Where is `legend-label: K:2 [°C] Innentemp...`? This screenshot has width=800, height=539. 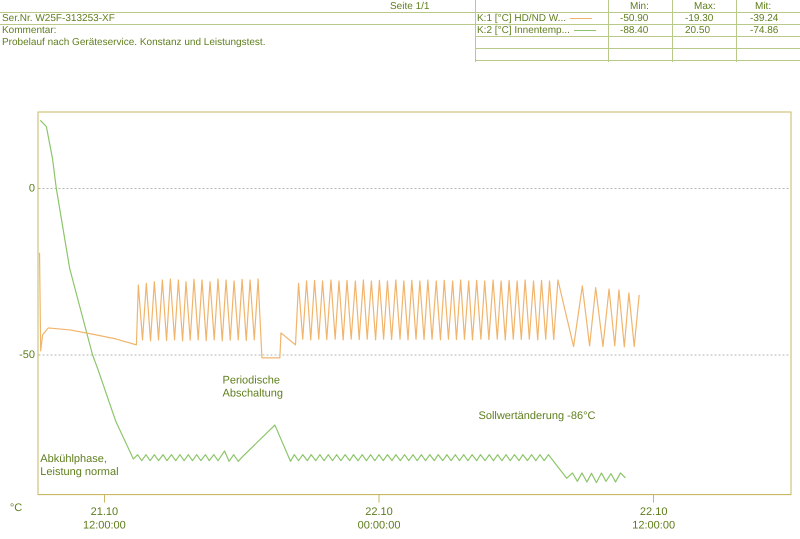
legend-label: K:2 [°C] Innentemp... is located at coordinates (524, 30).